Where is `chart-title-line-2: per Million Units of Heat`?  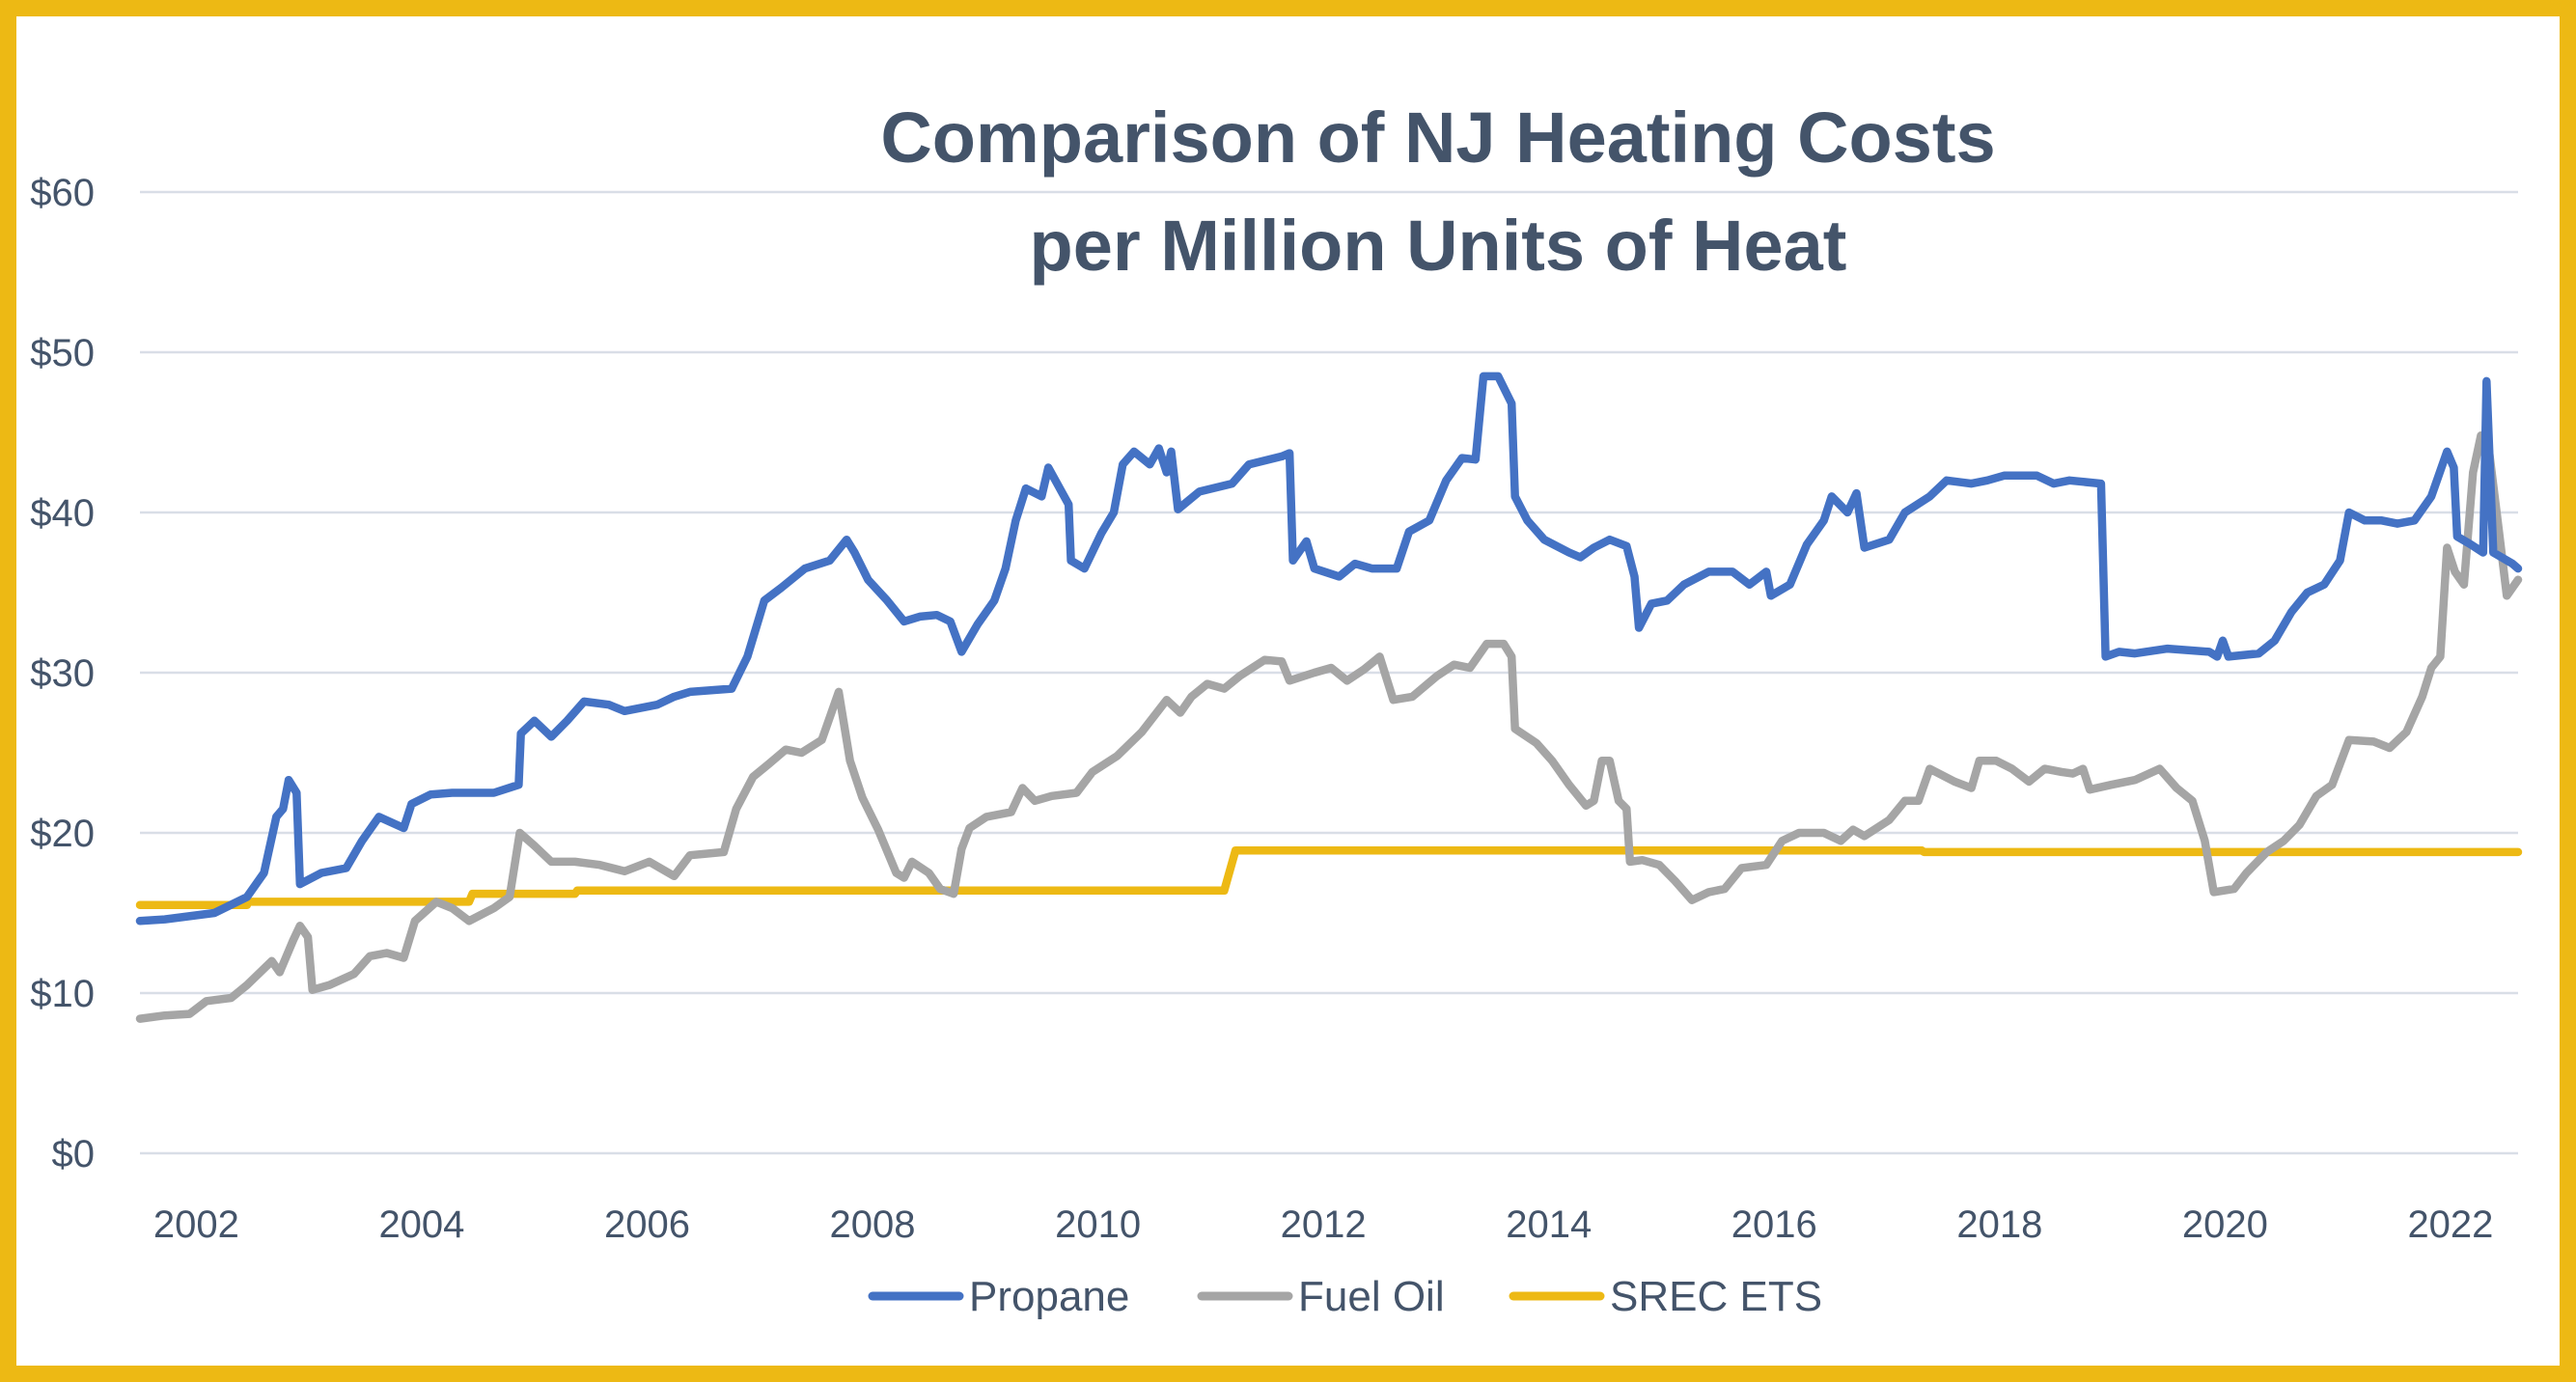 chart-title-line-2: per Million Units of Heat is located at coordinates (1438, 246).